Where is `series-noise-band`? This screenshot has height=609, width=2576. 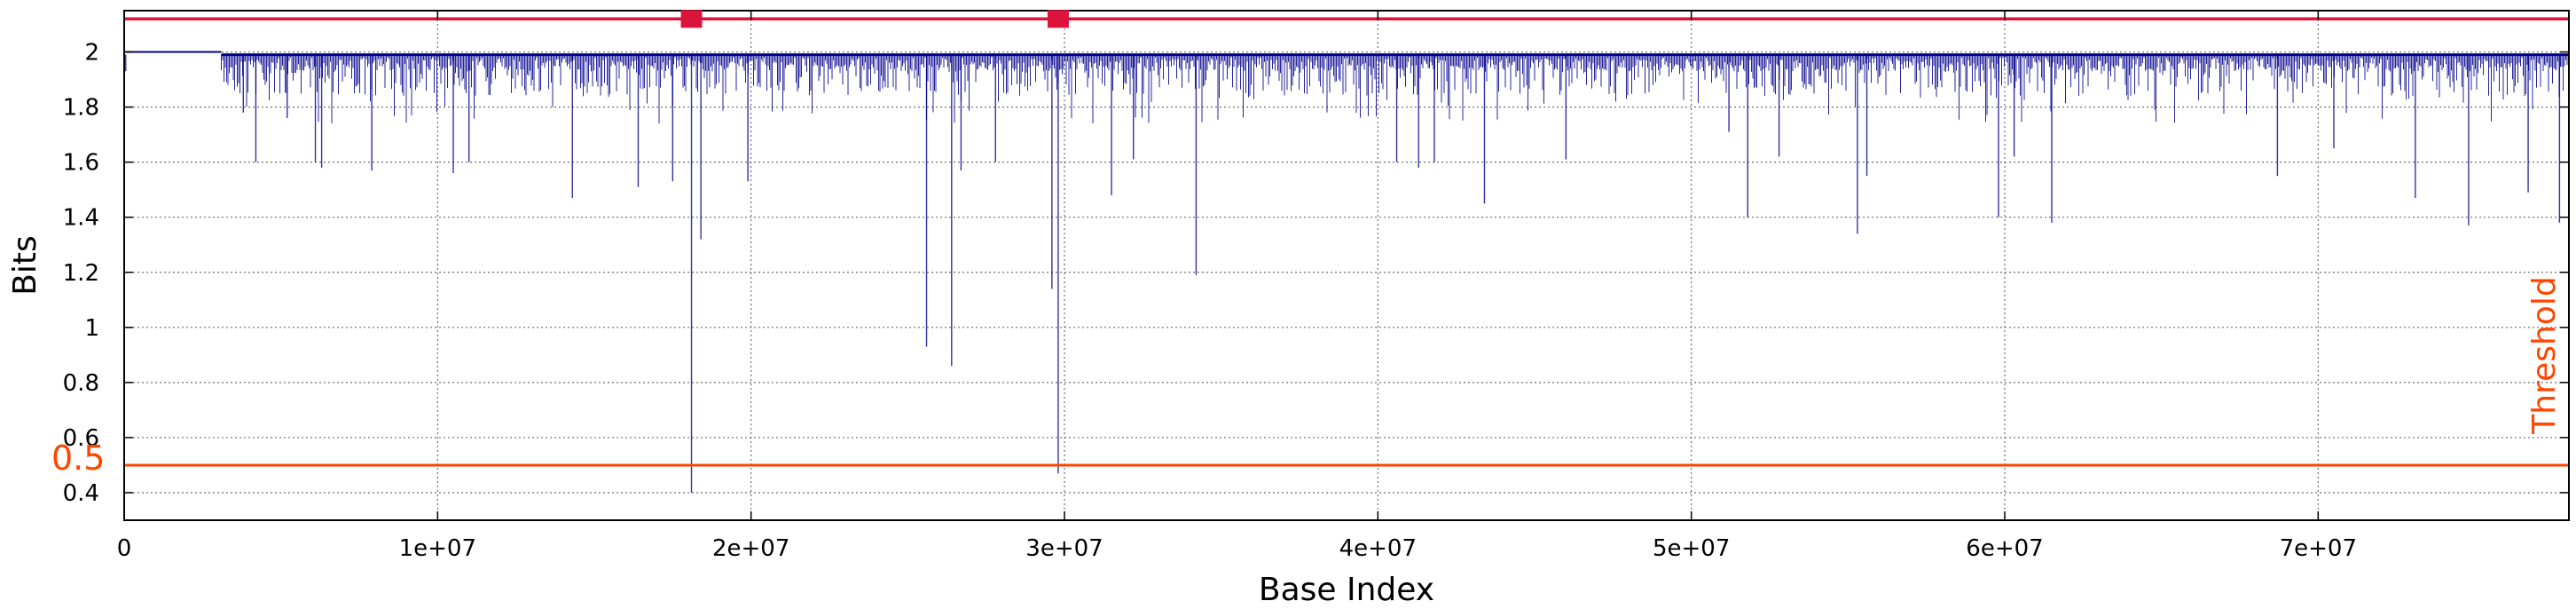
series-noise-band is located at coordinates (1395, 89).